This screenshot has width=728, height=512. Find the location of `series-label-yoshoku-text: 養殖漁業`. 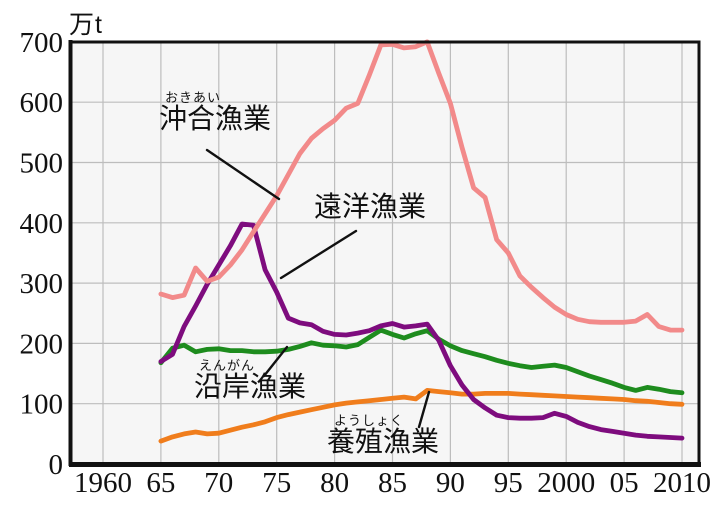

series-label-yoshoku-text: 養殖漁業 is located at coordinates (383, 441).